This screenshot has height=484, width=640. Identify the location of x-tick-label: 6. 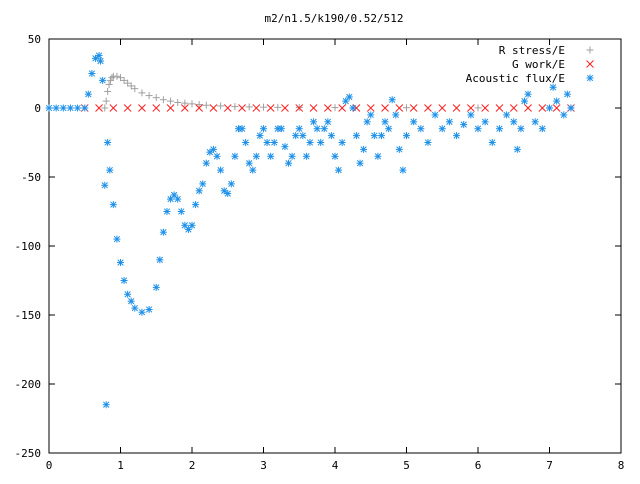
(478, 465).